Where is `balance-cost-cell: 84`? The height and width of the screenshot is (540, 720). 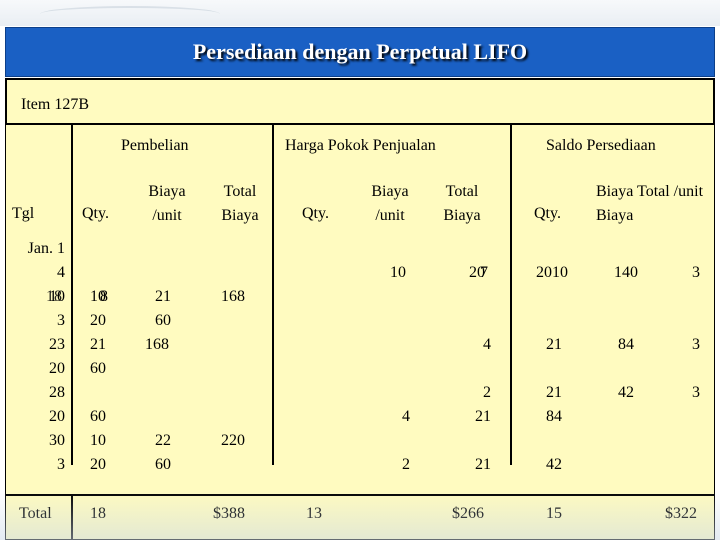
balance-cost-cell: 84 is located at coordinates (626, 344).